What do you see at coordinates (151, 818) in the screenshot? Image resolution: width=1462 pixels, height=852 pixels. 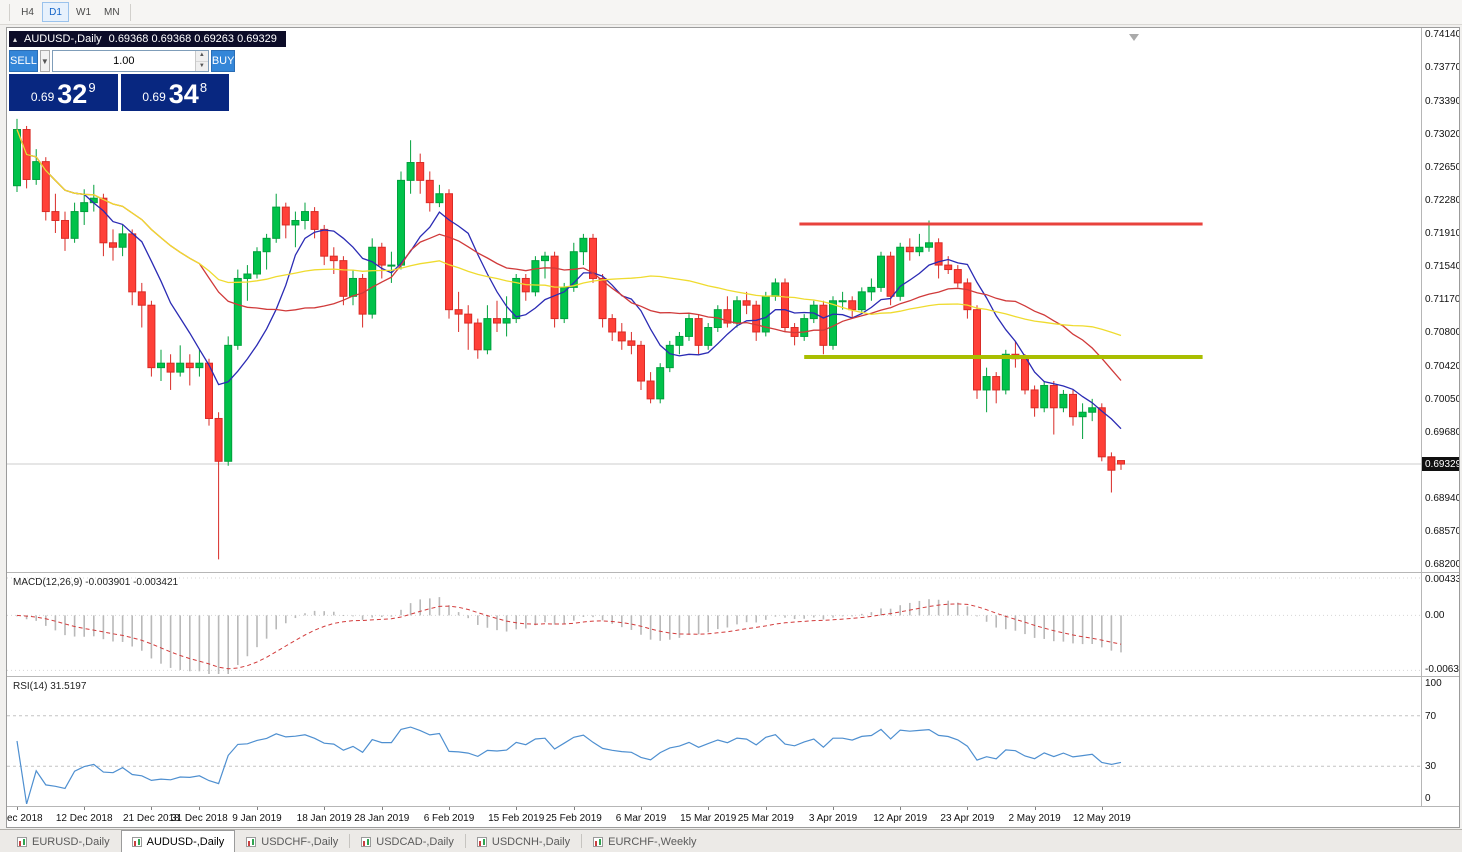 I see `date-axis-label: 21 Dec 2018` at bounding box center [151, 818].